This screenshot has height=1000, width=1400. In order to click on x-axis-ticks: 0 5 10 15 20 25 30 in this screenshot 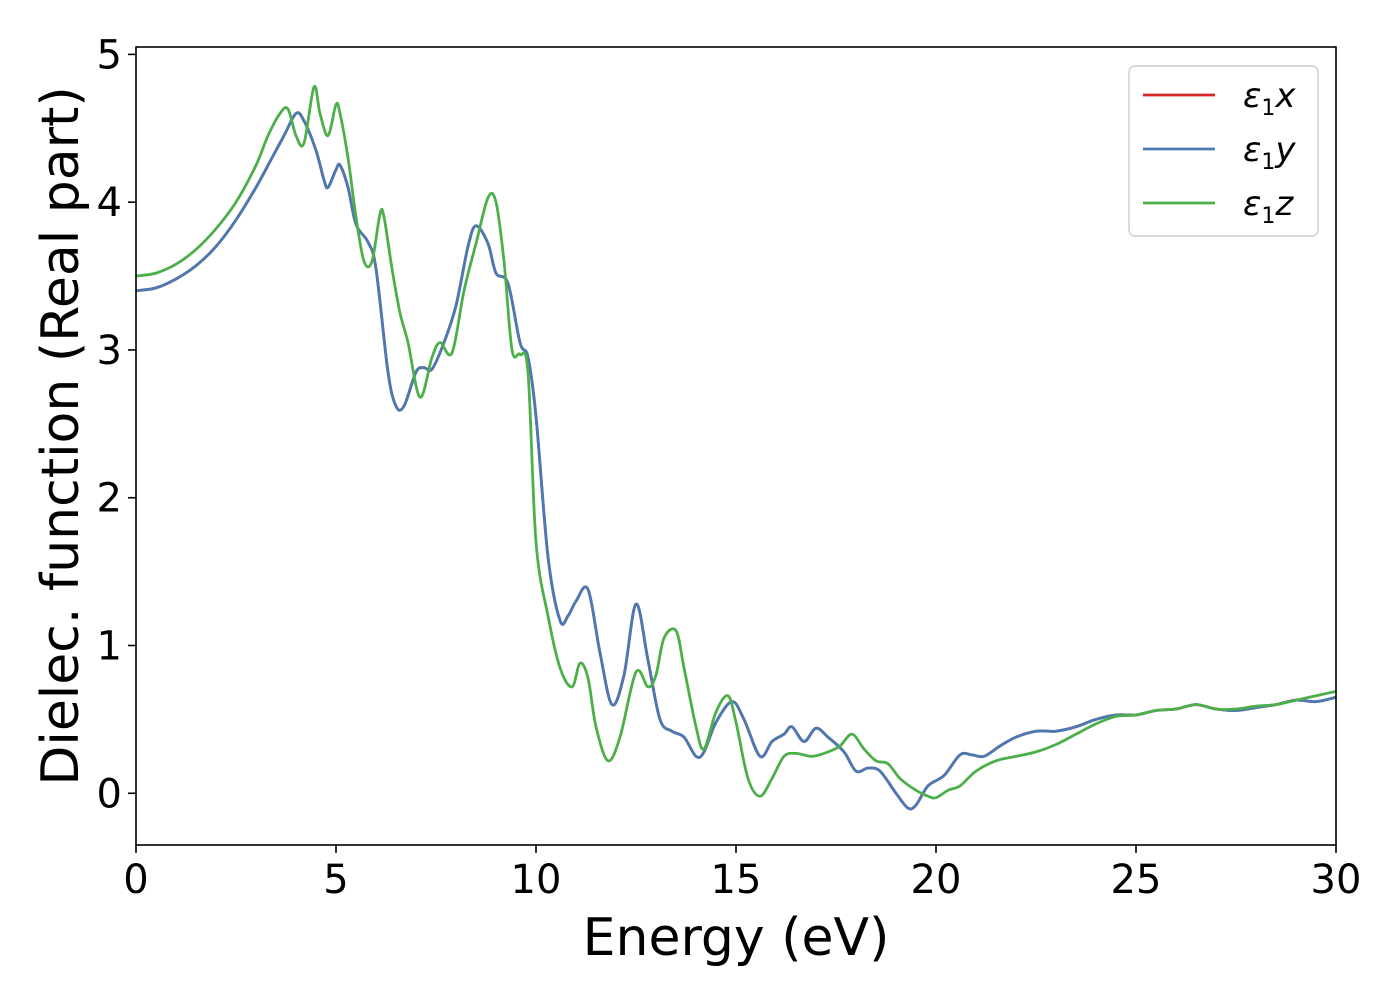, I will do `click(742, 874)`.